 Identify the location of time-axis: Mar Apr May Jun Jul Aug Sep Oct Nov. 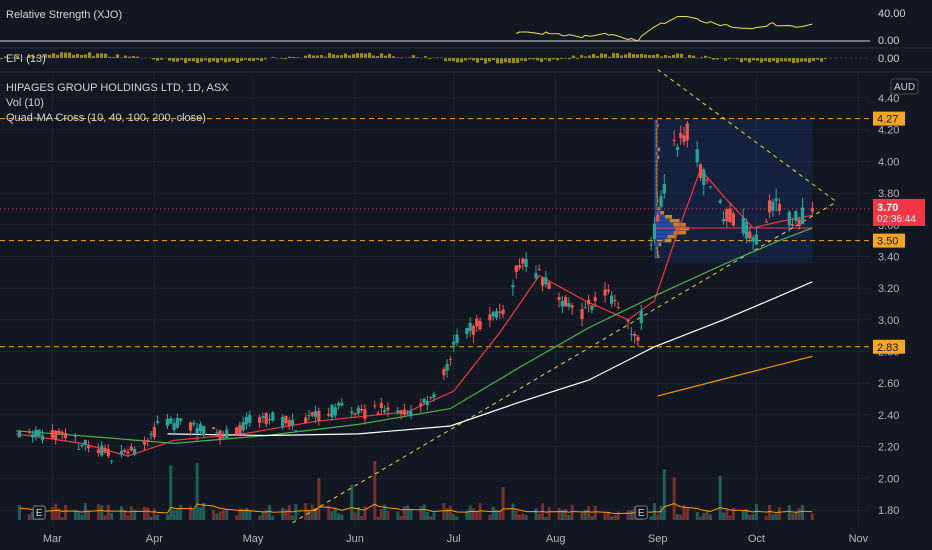
(456, 539).